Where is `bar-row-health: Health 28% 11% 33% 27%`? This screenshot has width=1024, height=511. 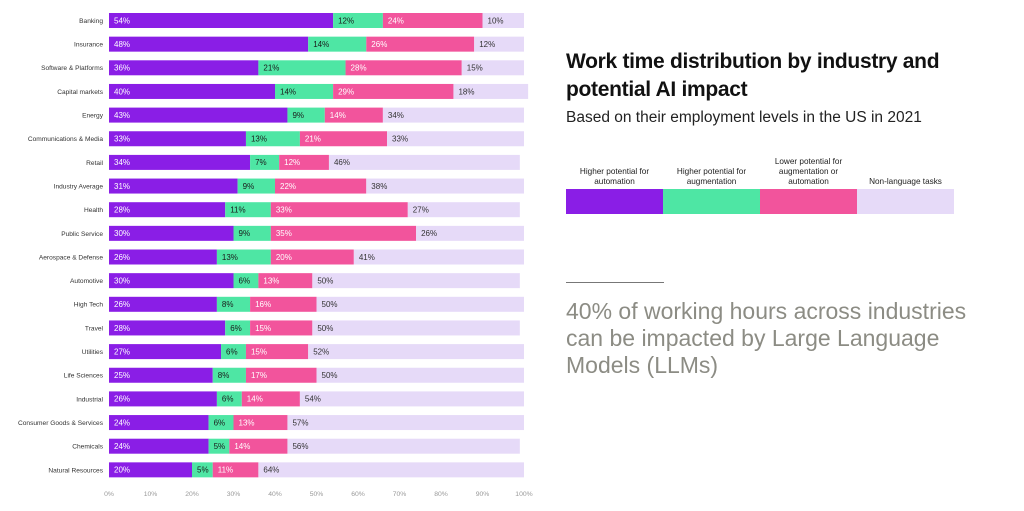 bar-row-health: Health 28% 11% 33% 27% is located at coordinates (302, 210).